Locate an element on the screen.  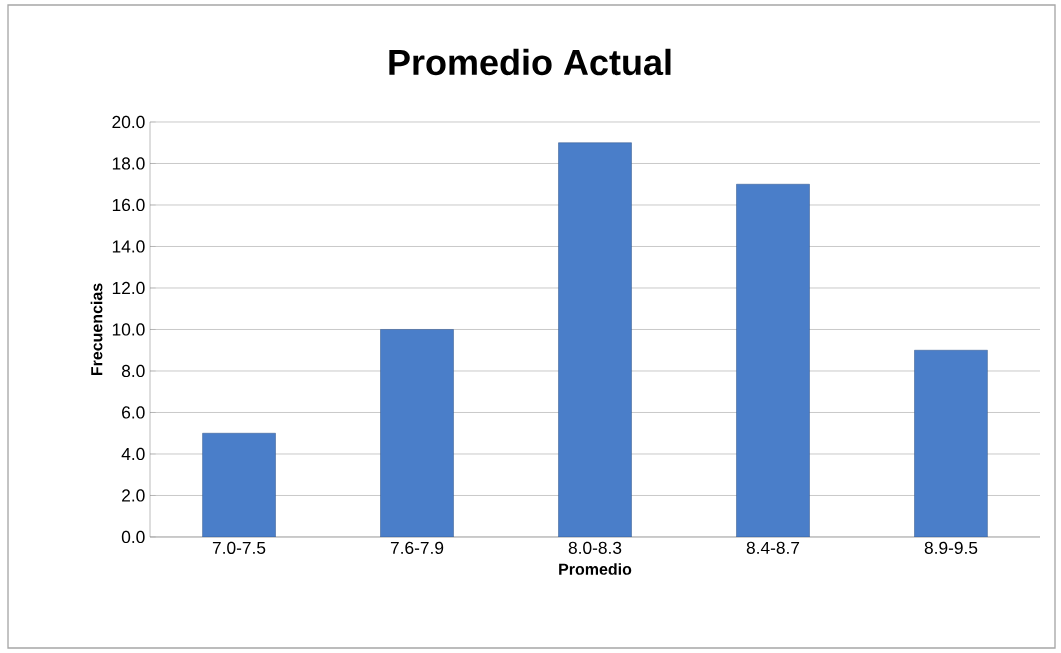
y-tick-label: 0.0 is located at coordinates (133, 537).